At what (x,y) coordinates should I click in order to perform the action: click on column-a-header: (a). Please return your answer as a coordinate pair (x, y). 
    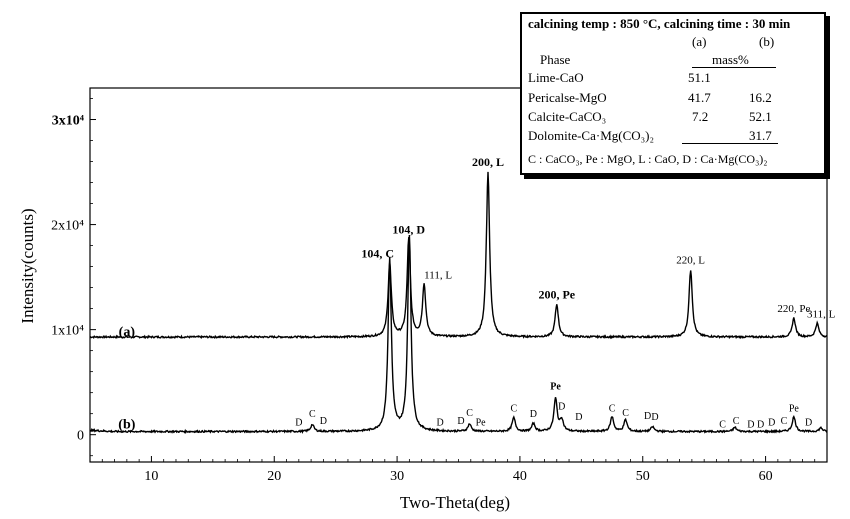
    Looking at the image, I should click on (699, 41).